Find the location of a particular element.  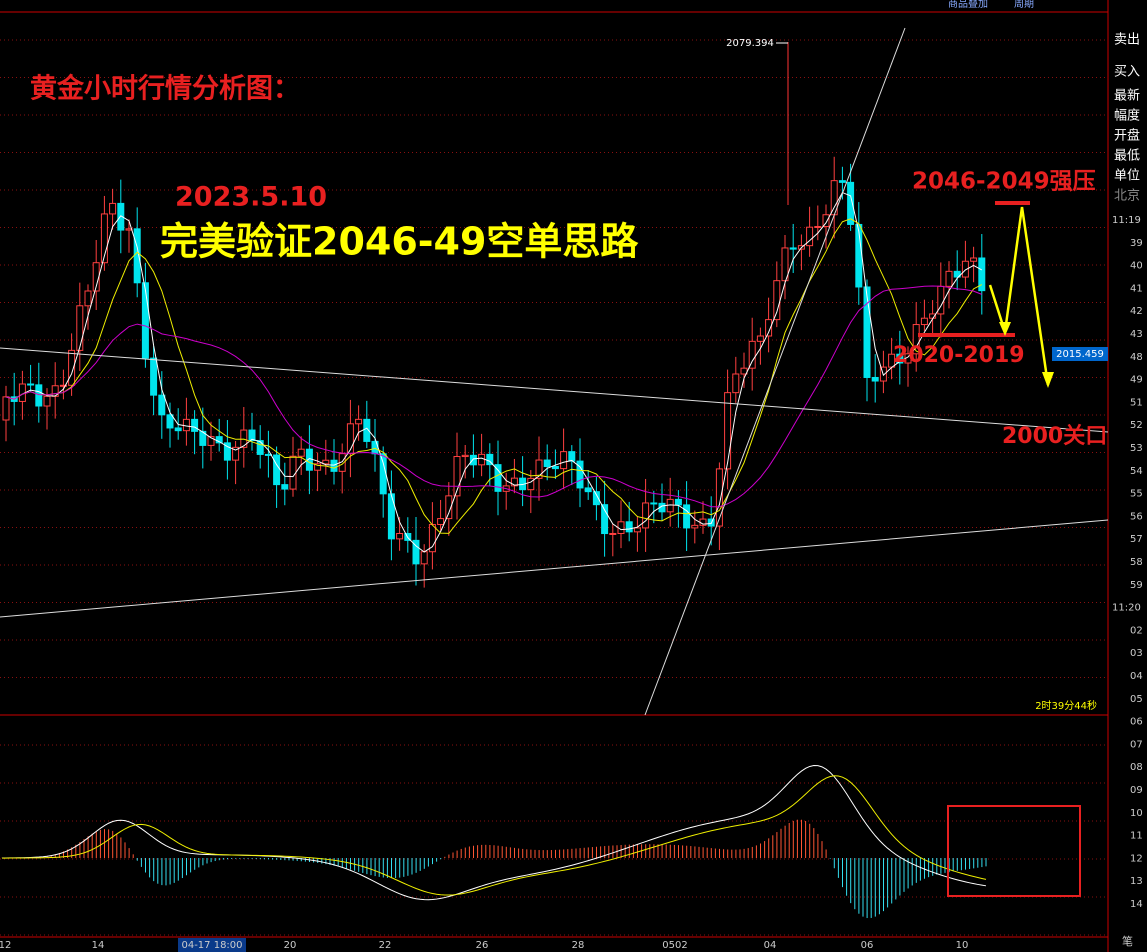

toolbar-item: 商品叠加 is located at coordinates (968, 5).